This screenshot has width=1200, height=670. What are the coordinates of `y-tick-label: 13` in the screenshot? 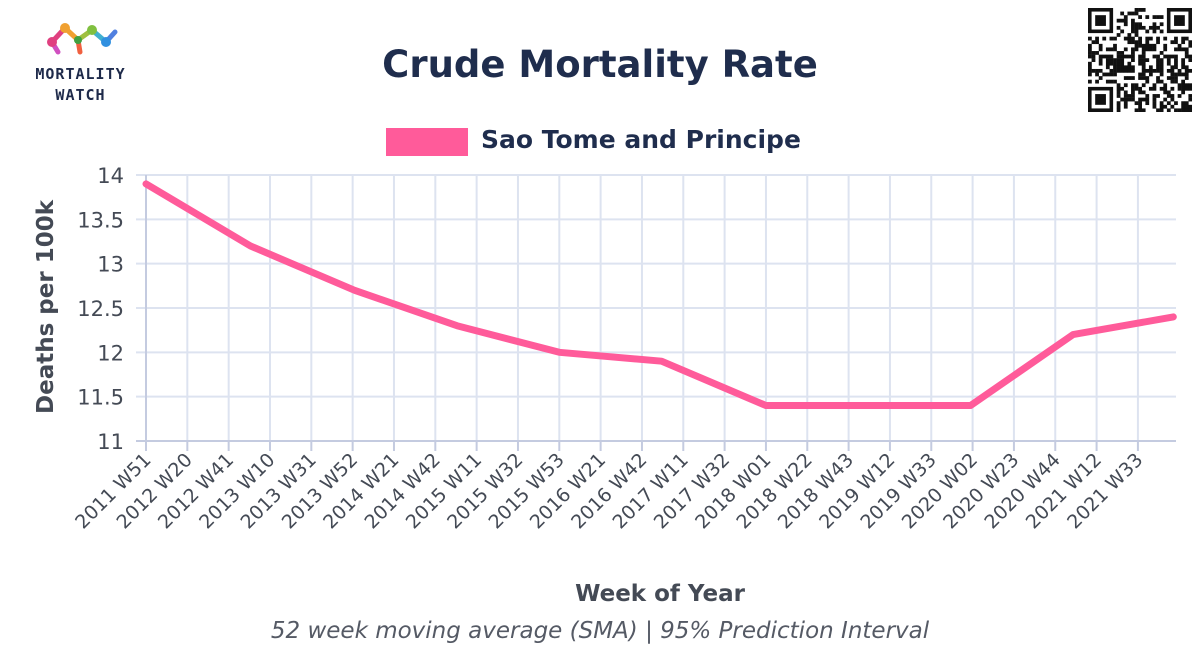 It's located at (110, 265).